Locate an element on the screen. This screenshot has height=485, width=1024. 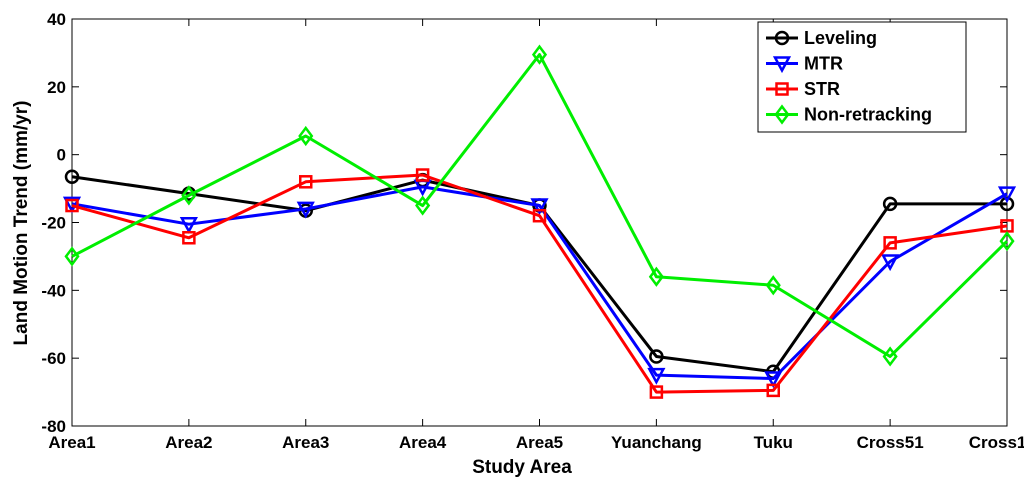
x-axis-title: Study Area is located at coordinates (522, 467).